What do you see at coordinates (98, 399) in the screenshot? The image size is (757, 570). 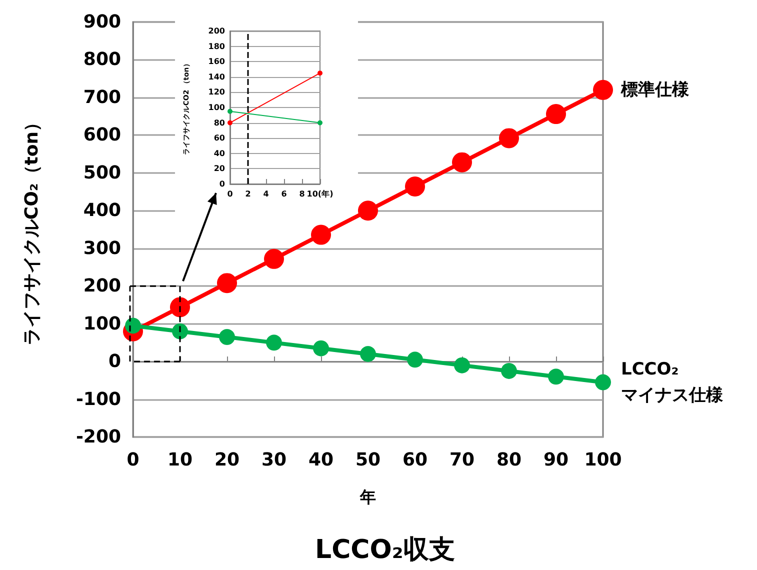 I see `y-tick-label: -100` at bounding box center [98, 399].